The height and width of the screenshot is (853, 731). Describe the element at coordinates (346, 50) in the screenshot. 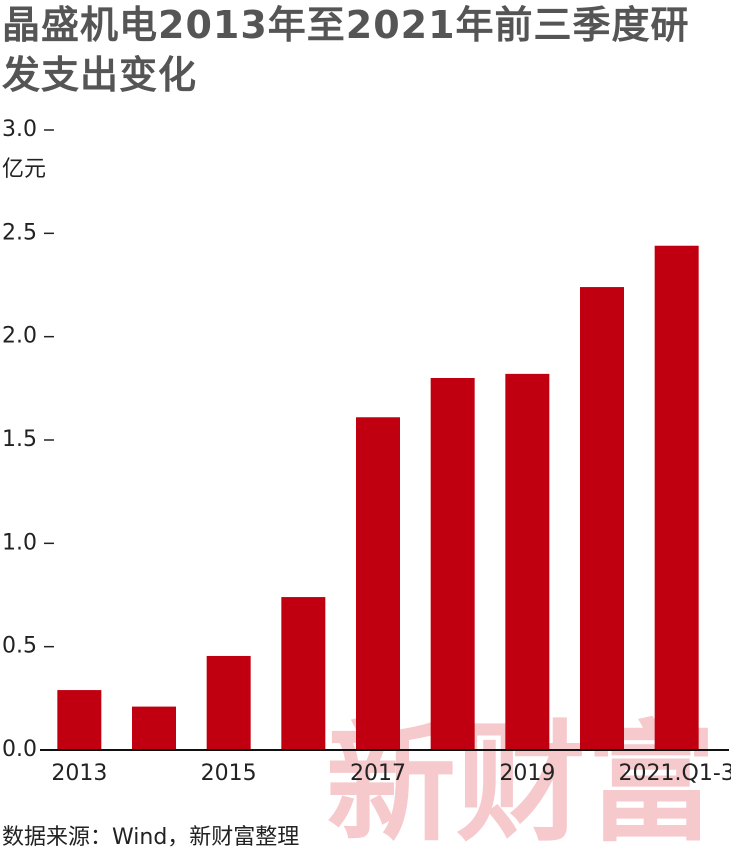

I see `chart-title: 晶盛机电2013年至2021年前三季度研发支出变化` at that location.